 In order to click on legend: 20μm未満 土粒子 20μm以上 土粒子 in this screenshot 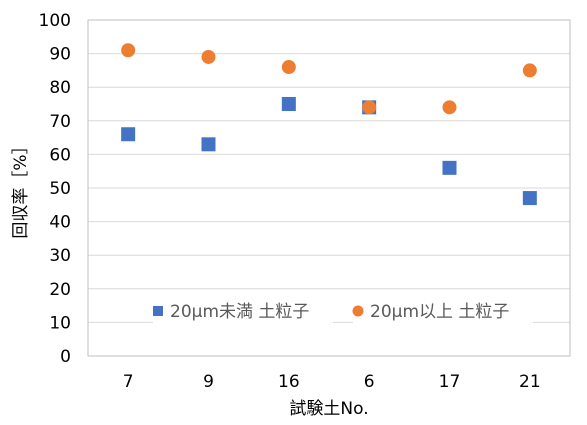, I will do `click(343, 311)`.